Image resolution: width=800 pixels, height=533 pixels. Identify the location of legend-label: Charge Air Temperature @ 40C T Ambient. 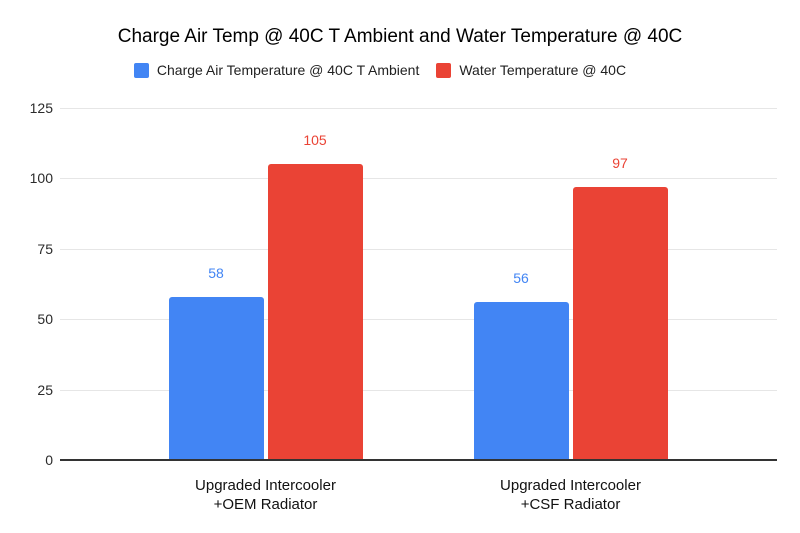
(288, 70).